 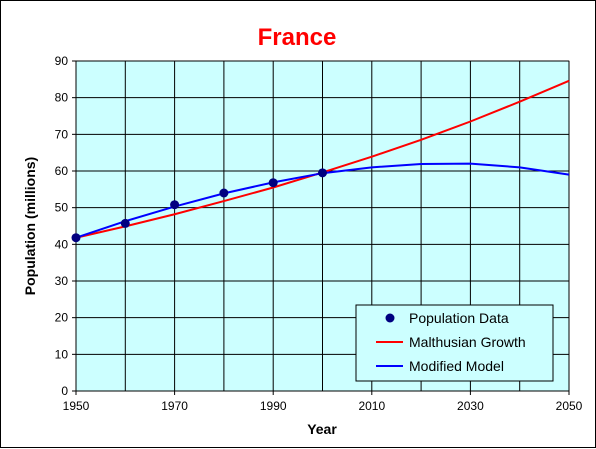 What do you see at coordinates (297, 37) in the screenshot?
I see `chart-title: France` at bounding box center [297, 37].